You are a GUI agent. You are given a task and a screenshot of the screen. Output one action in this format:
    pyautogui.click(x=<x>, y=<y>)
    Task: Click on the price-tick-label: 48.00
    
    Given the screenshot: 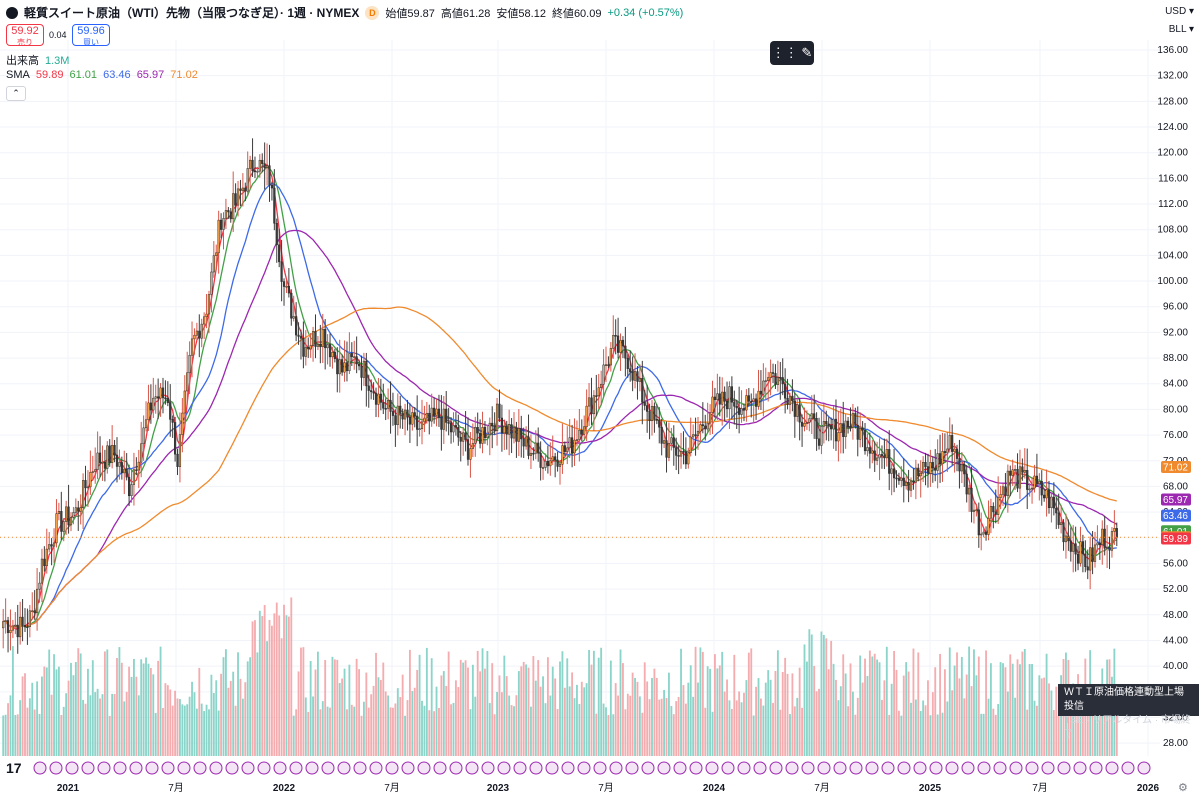 What is the action you would take?
    pyautogui.click(x=1175, y=615)
    